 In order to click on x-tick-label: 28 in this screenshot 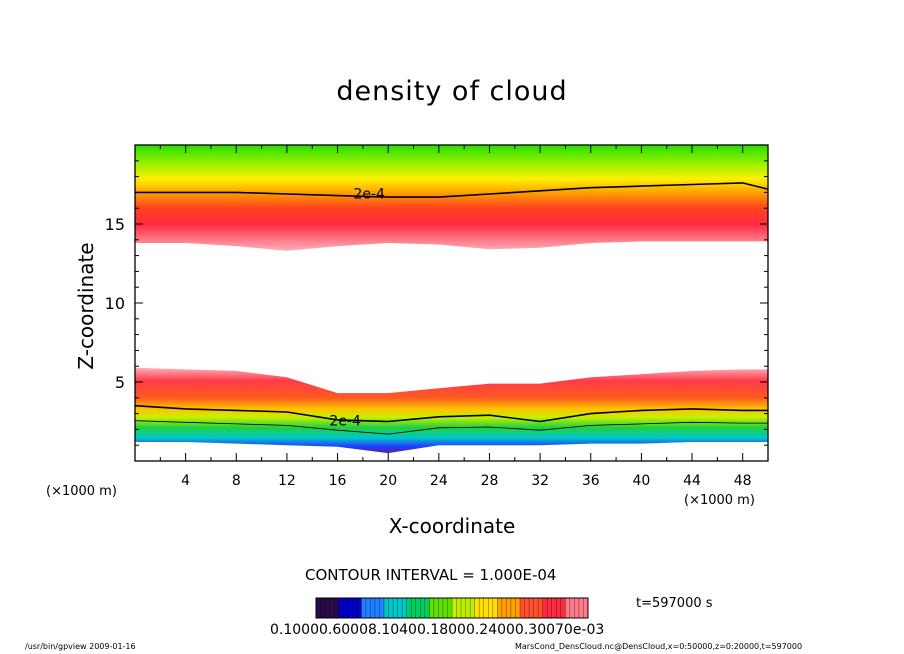, I will do `click(490, 481)`.